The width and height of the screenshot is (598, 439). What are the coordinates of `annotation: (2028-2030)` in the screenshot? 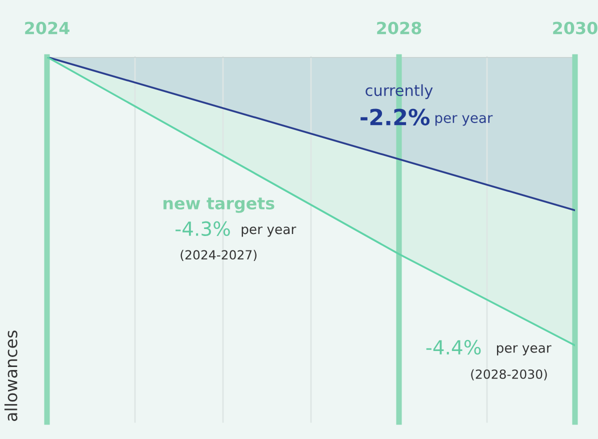 It's located at (509, 374).